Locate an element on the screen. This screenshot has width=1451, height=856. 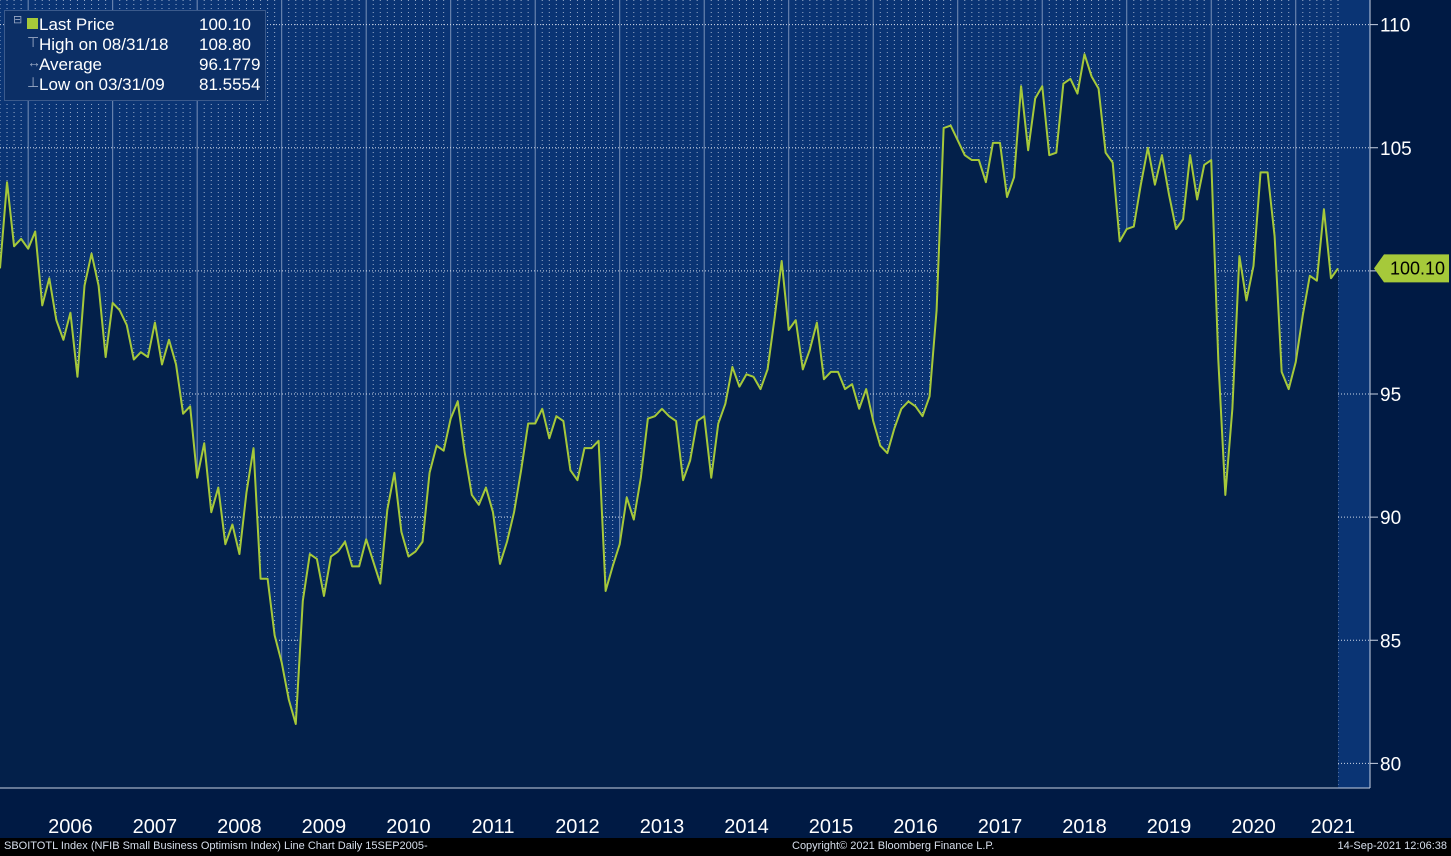
last-price-tag-shape is located at coordinates (1411, 268).